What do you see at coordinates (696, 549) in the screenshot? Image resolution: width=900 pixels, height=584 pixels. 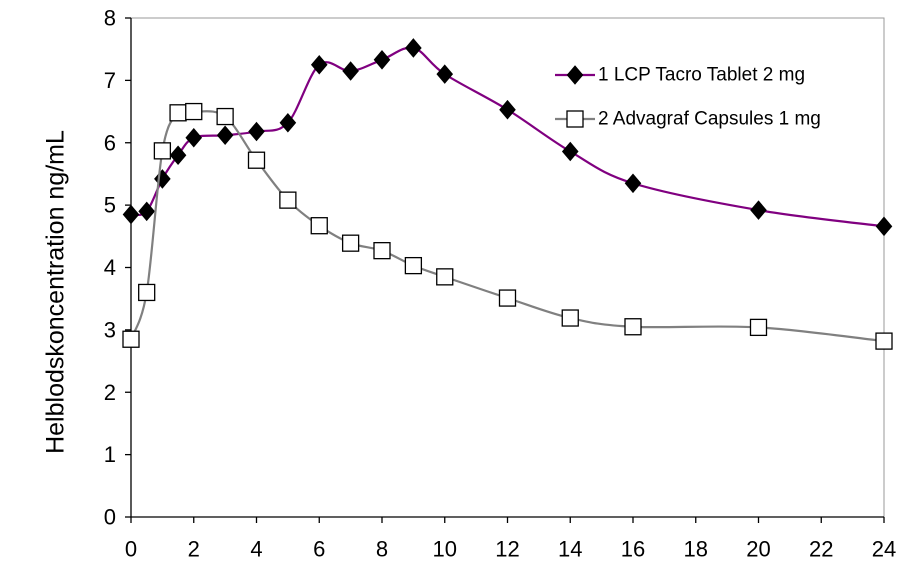 I see `x-tick-label: 18` at bounding box center [696, 549].